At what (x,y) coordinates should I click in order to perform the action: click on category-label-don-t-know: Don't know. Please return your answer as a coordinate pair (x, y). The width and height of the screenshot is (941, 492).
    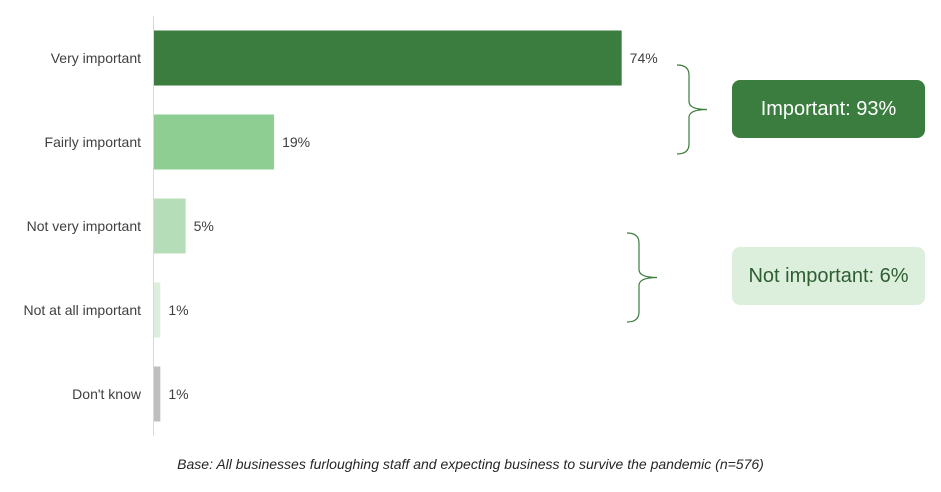
    Looking at the image, I should click on (107, 394).